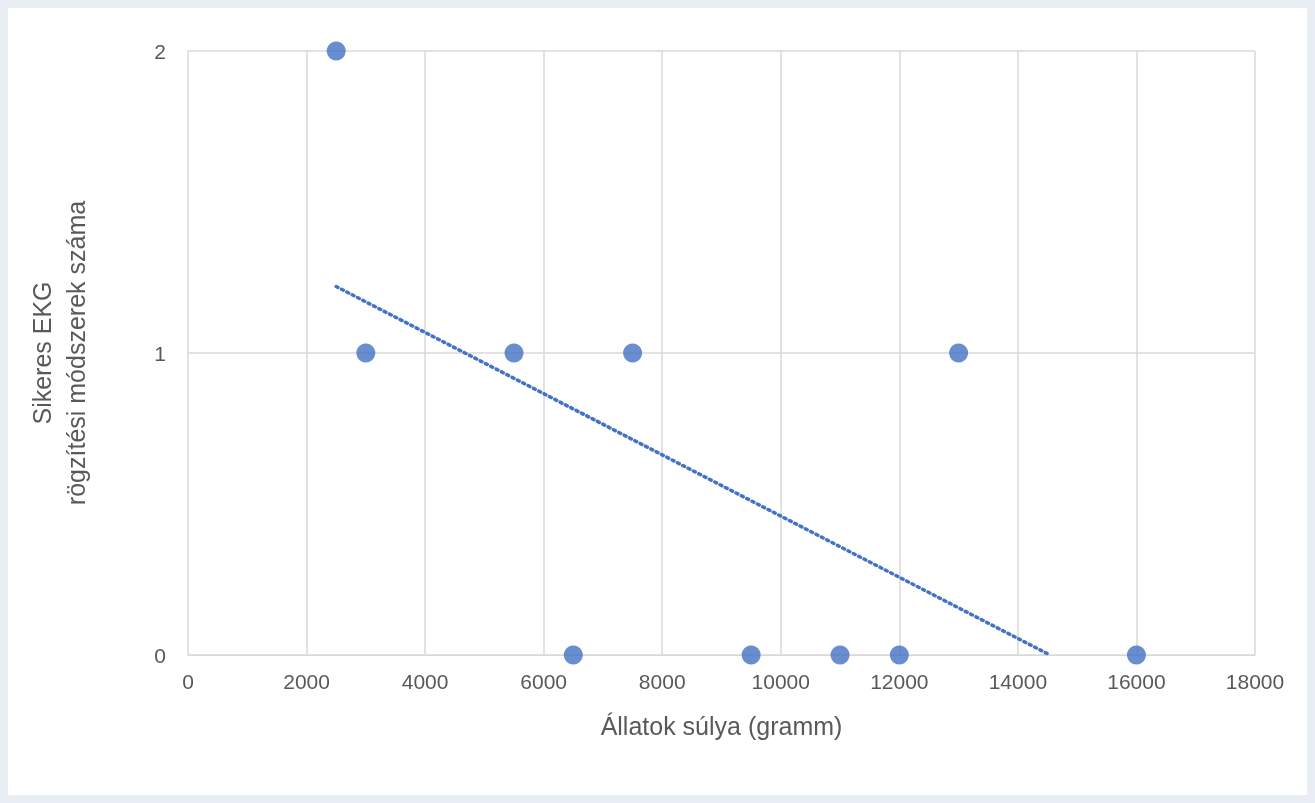 The height and width of the screenshot is (803, 1315). I want to click on y-axis-title: Sikeres EKG rögzítési módszerek száma, so click(59, 353).